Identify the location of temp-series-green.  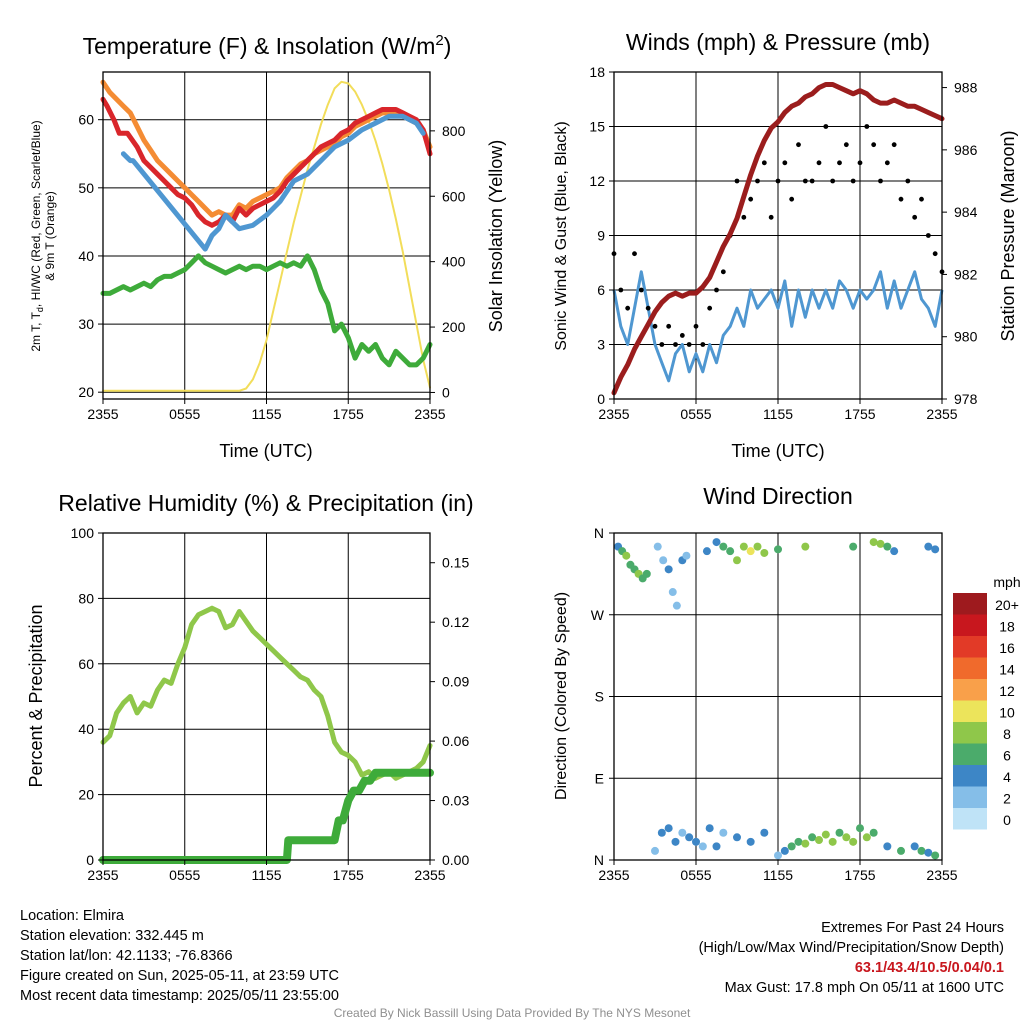
(266, 310).